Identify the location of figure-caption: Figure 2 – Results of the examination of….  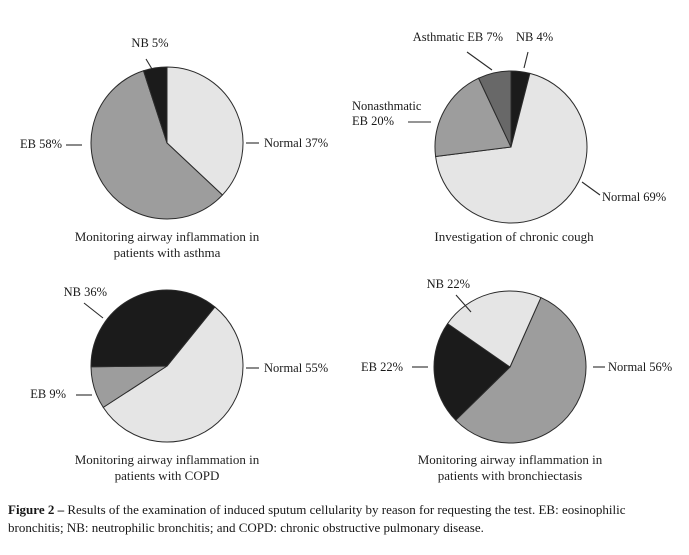
(346, 519).